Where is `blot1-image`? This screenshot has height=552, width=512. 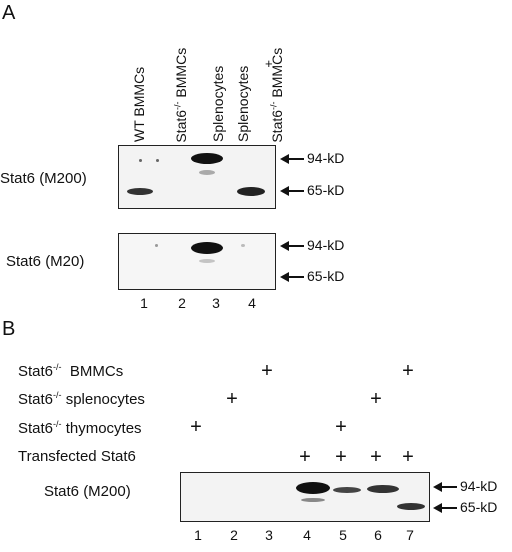 blot1-image is located at coordinates (197, 177).